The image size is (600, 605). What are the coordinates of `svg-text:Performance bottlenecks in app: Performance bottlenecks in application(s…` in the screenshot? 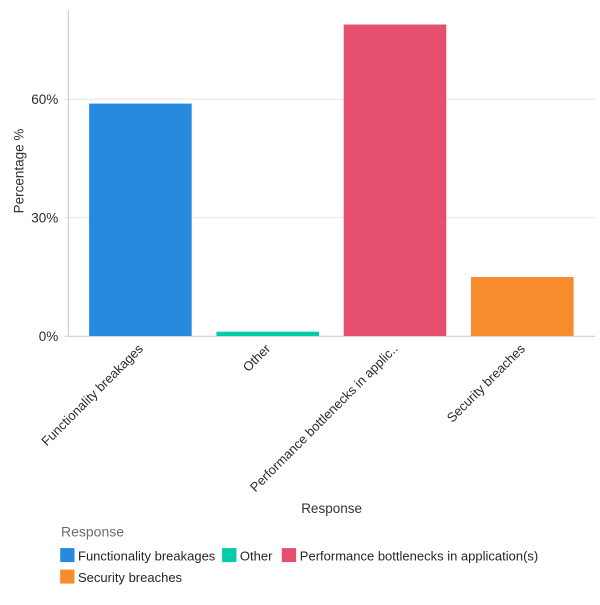 It's located at (419, 555).